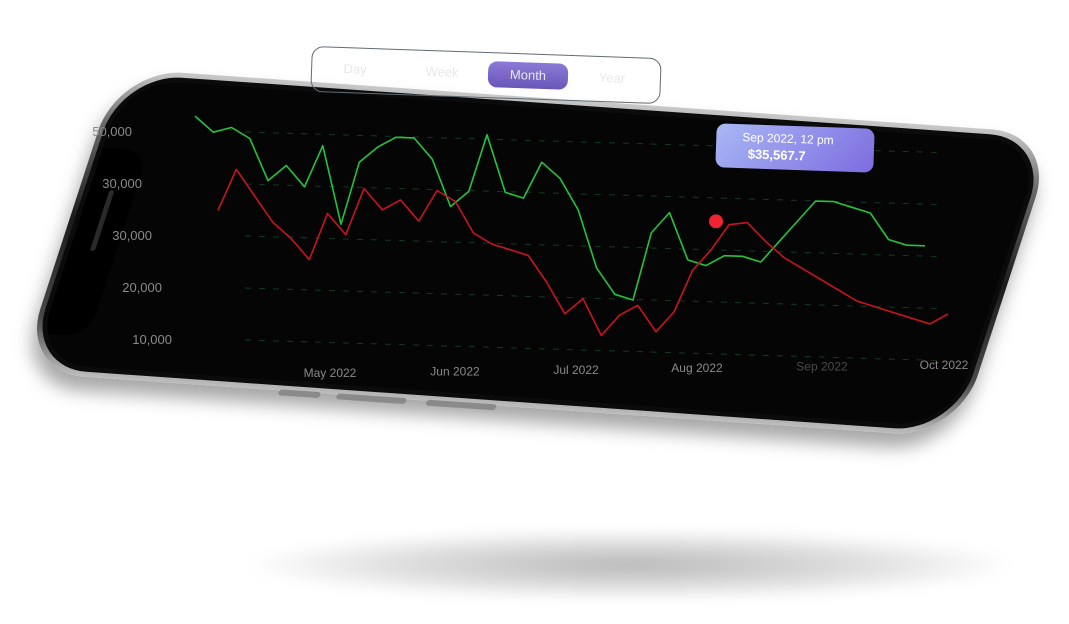 This screenshot has width=1069, height=624. Describe the element at coordinates (112, 131) in the screenshot. I see `y-tick-label: 50,000` at that location.